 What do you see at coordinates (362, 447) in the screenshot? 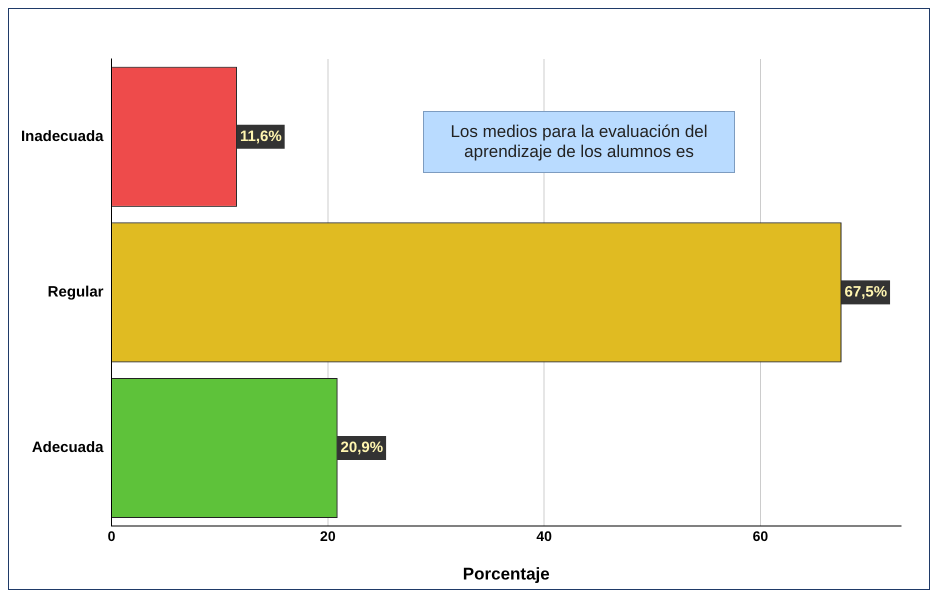
I see `data-label: 20,9%` at bounding box center [362, 447].